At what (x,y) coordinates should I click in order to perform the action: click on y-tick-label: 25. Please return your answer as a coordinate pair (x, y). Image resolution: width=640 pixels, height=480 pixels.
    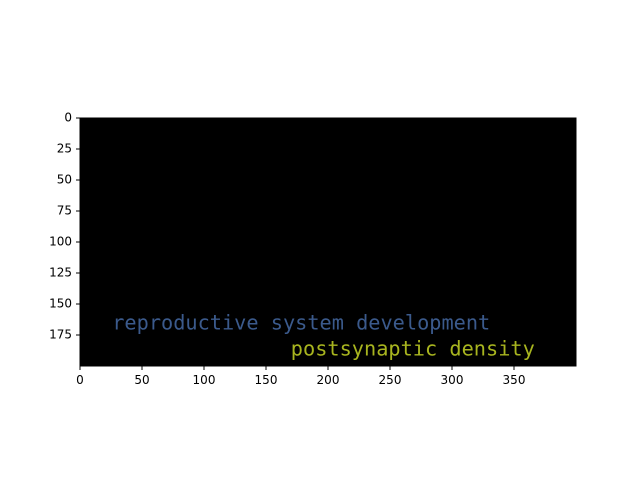
    Looking at the image, I should click on (64, 149).